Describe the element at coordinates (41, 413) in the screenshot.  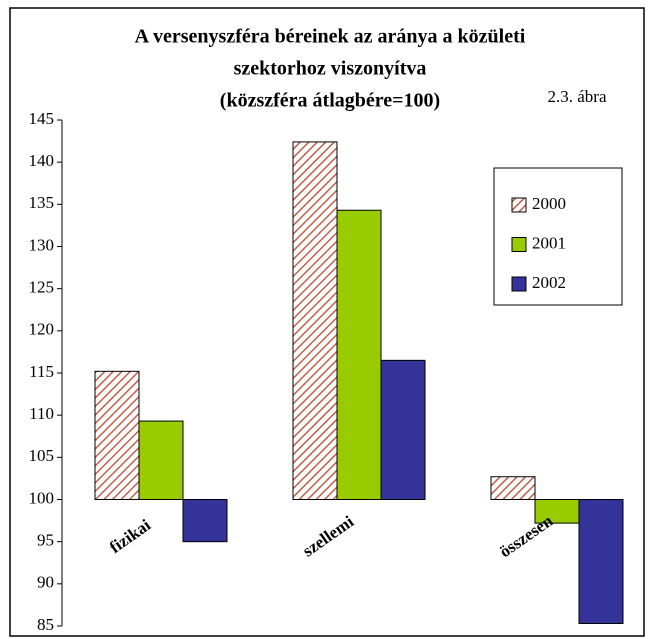
I see `y-tick-label: 110` at that location.